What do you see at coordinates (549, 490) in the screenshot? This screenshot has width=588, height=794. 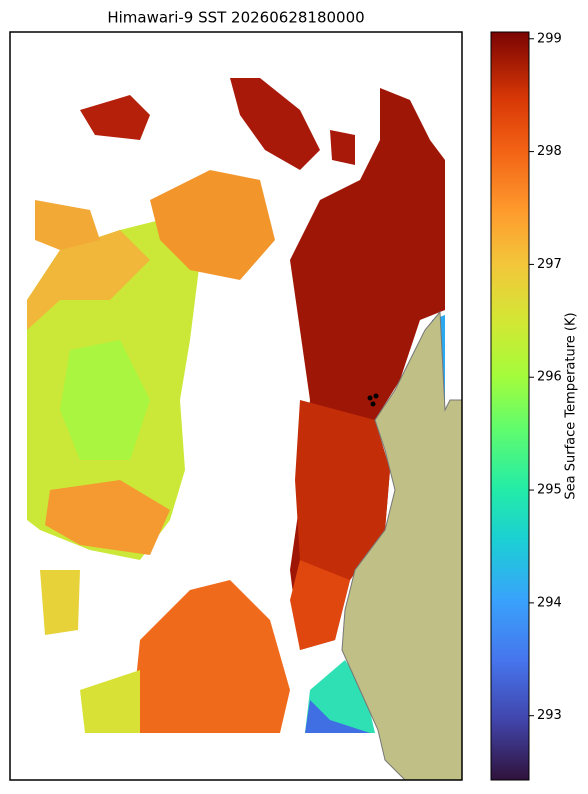 I see `colorbar-tick-label: 295` at bounding box center [549, 490].